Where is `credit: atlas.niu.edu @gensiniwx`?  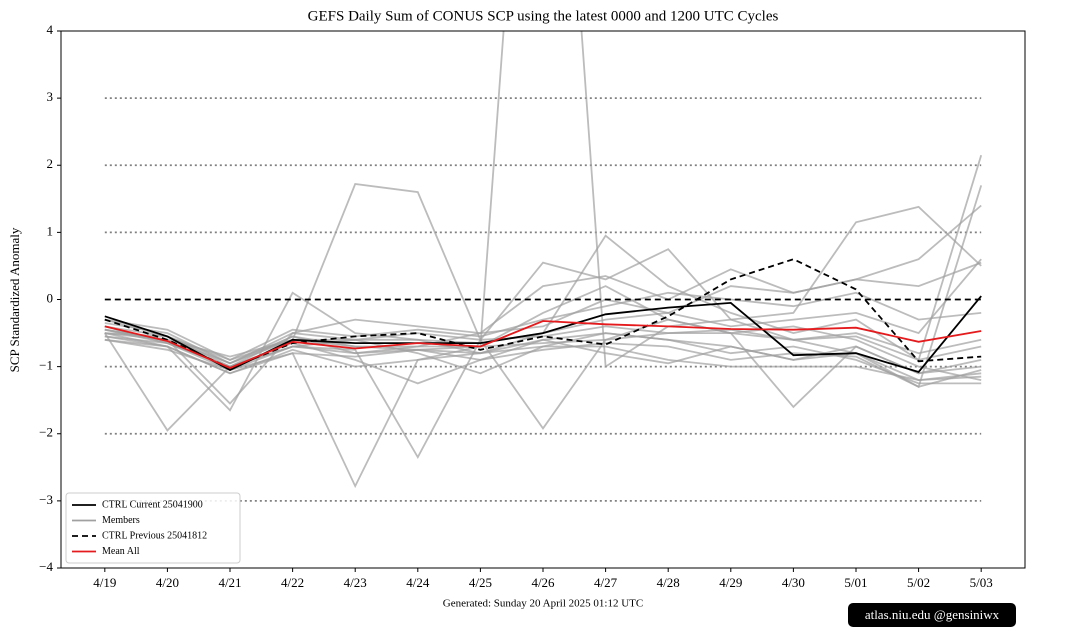 credit: atlas.niu.edu @gensiniwx is located at coordinates (932, 614).